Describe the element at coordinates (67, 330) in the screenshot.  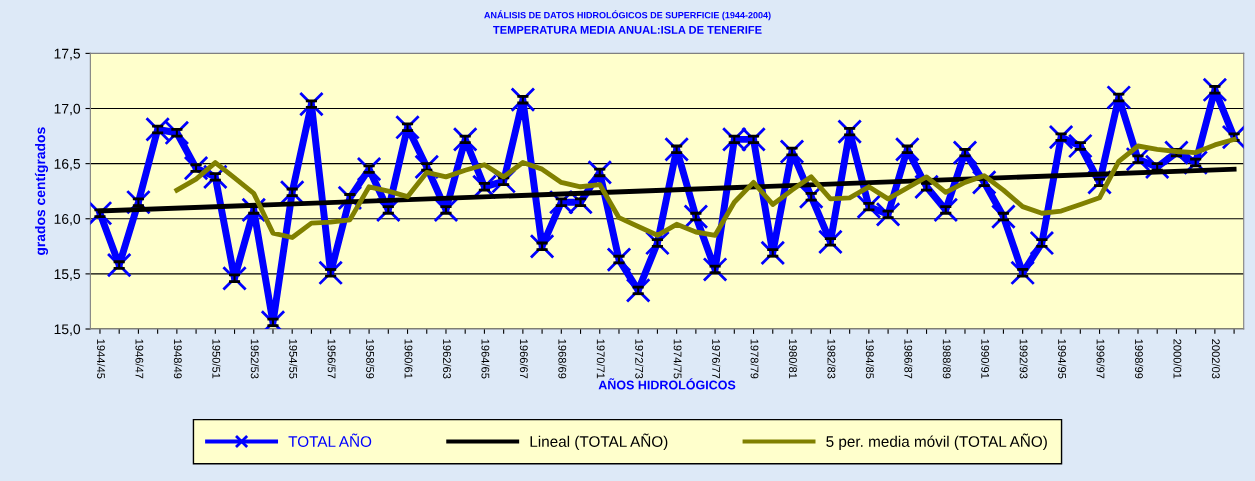
I see `y-tick-label: 15,0` at that location.